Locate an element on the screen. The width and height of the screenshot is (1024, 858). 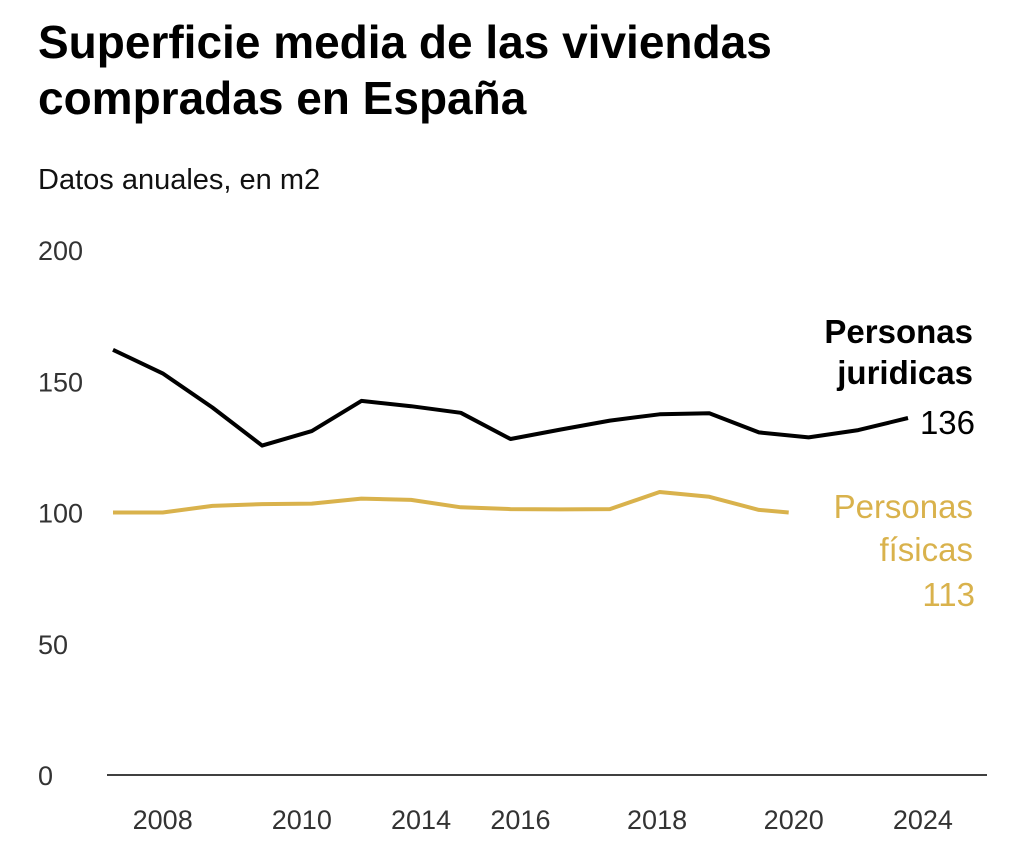
series-line-personas-juridicas is located at coordinates (510, 397).